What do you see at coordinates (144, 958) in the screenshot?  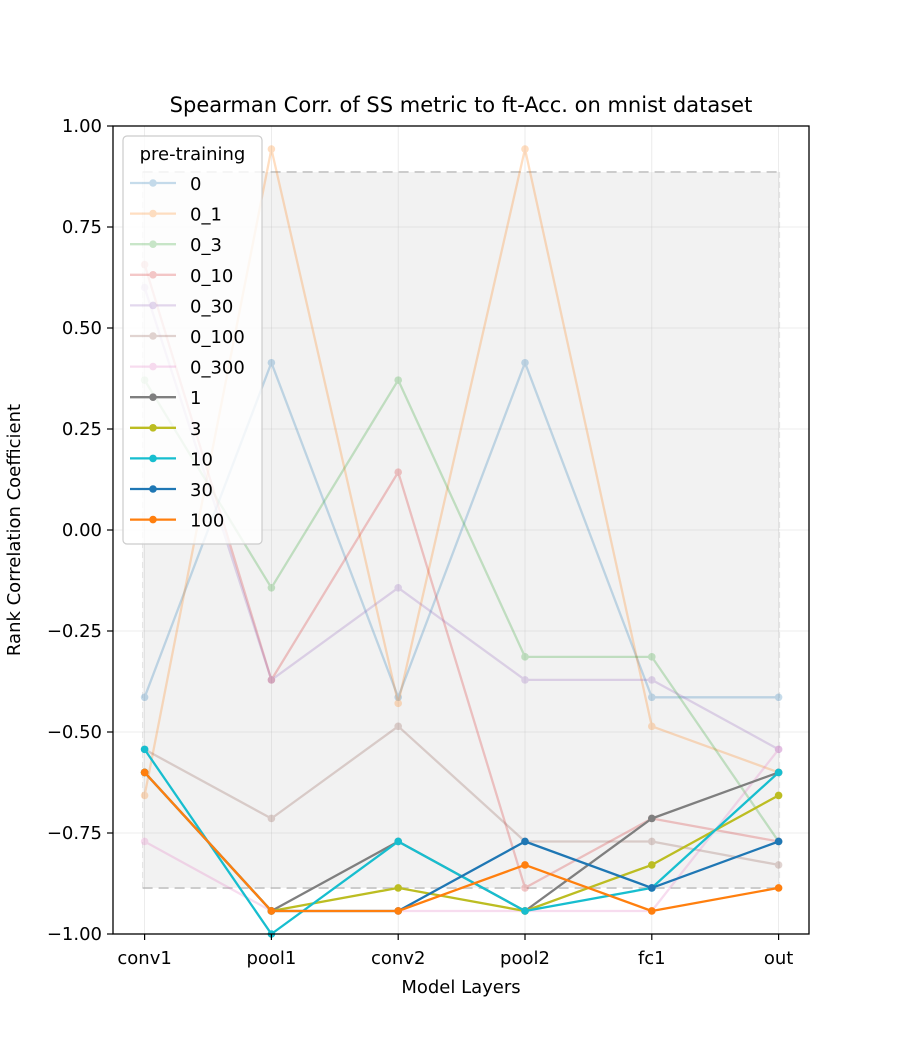 I see `x-tick-label: conv1` at bounding box center [144, 958].